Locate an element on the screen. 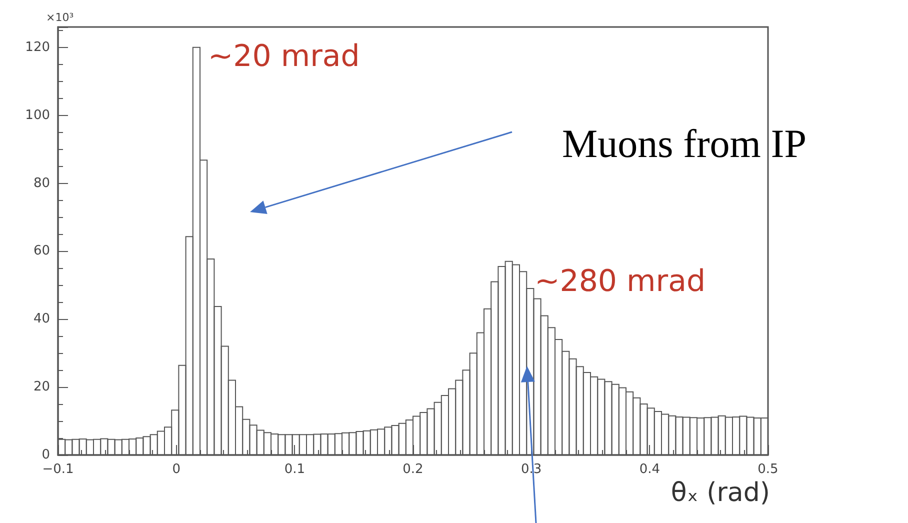  x-tick-label: 0.5 is located at coordinates (768, 469).